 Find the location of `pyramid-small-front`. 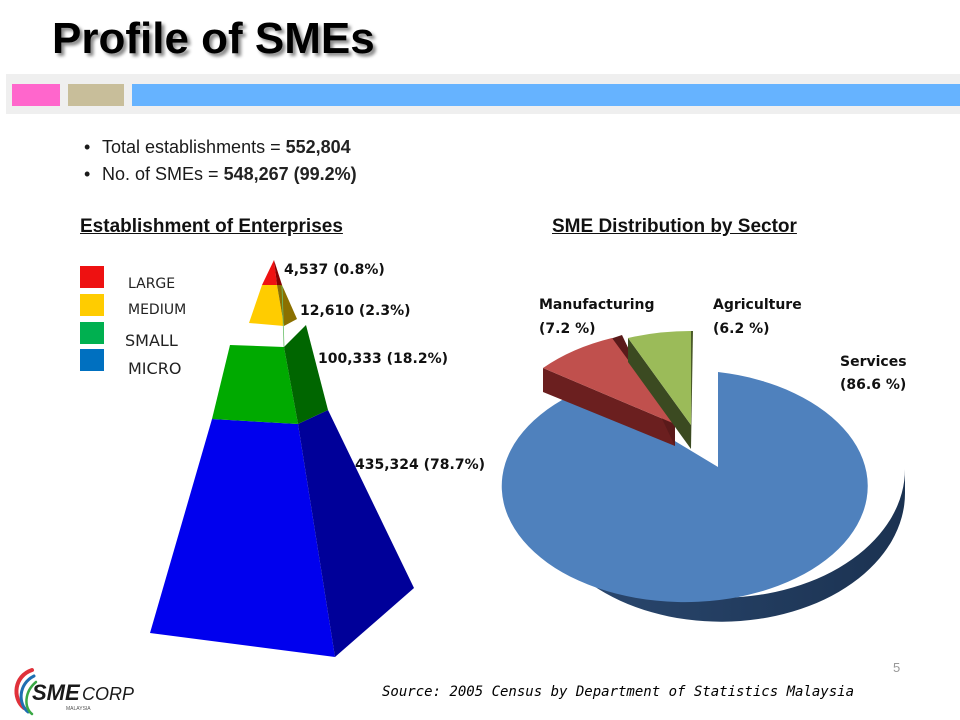

pyramid-small-front is located at coordinates (255, 384).